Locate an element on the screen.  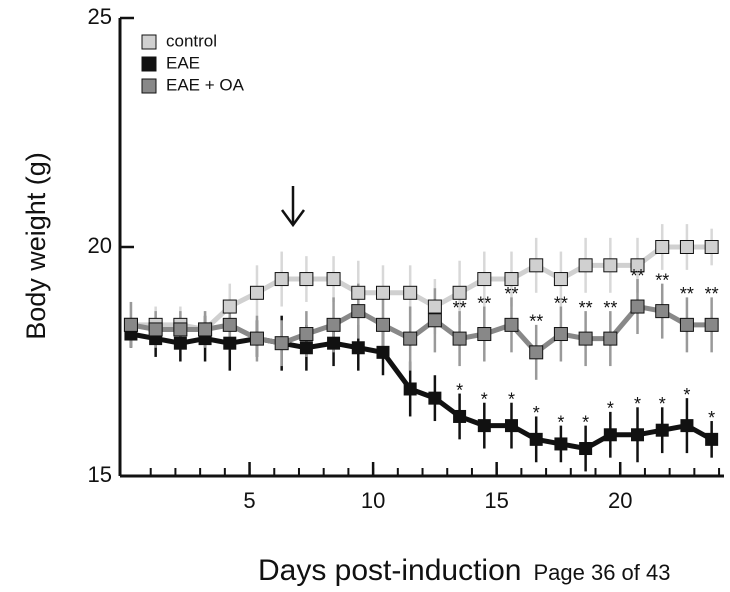
y-axis-label: Body weight (g) is located at coordinates (36, 246).